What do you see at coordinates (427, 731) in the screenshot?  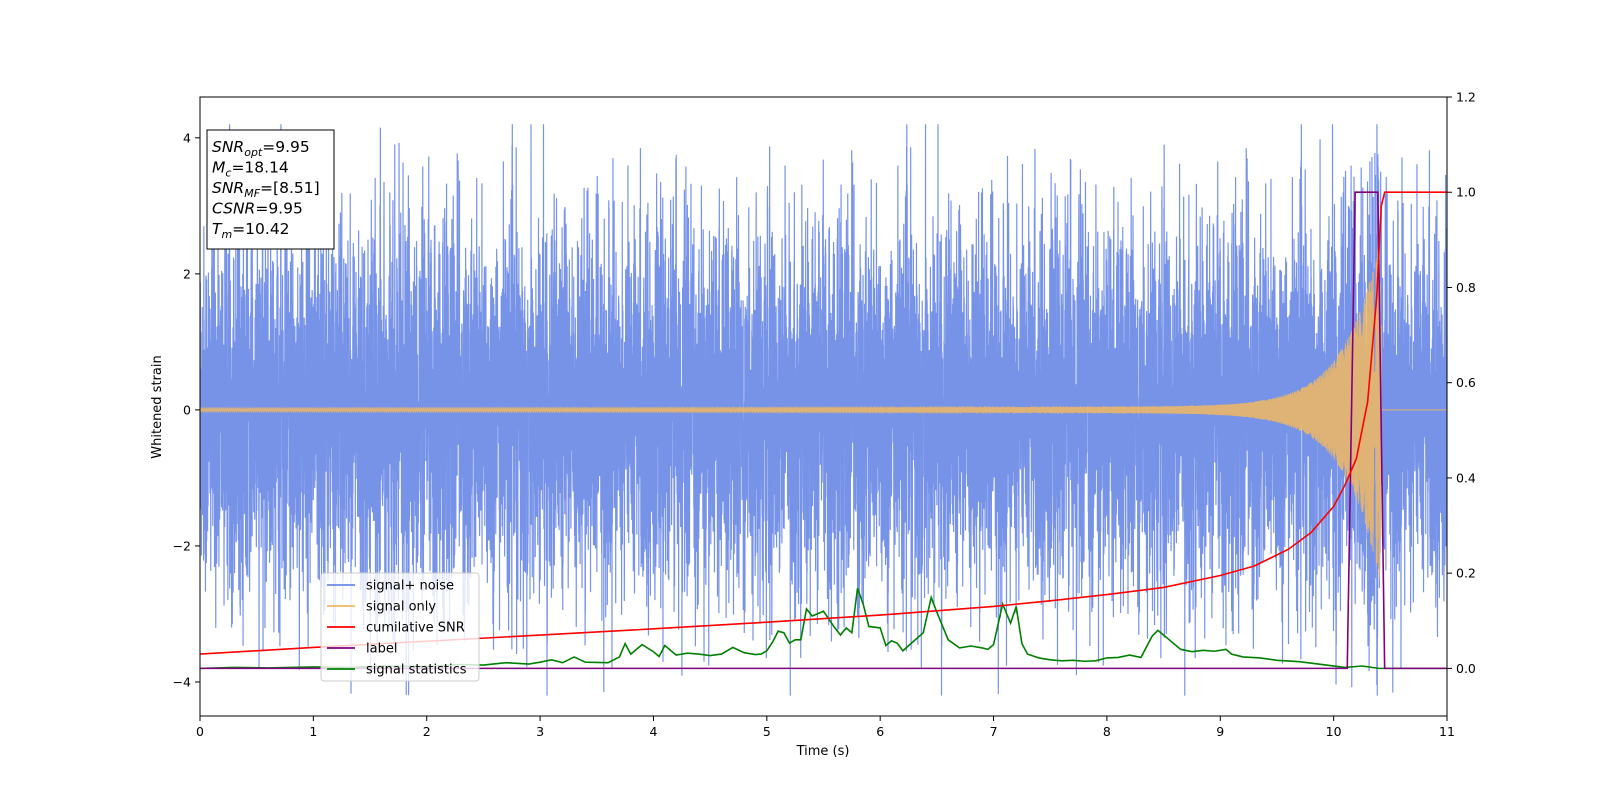 I see `x-tick-label: 2` at bounding box center [427, 731].